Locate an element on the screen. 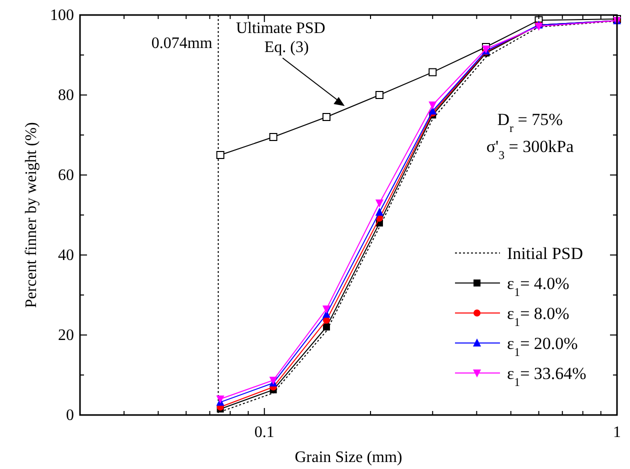 The image size is (630, 469). x-tick-label: 1 is located at coordinates (617, 432).